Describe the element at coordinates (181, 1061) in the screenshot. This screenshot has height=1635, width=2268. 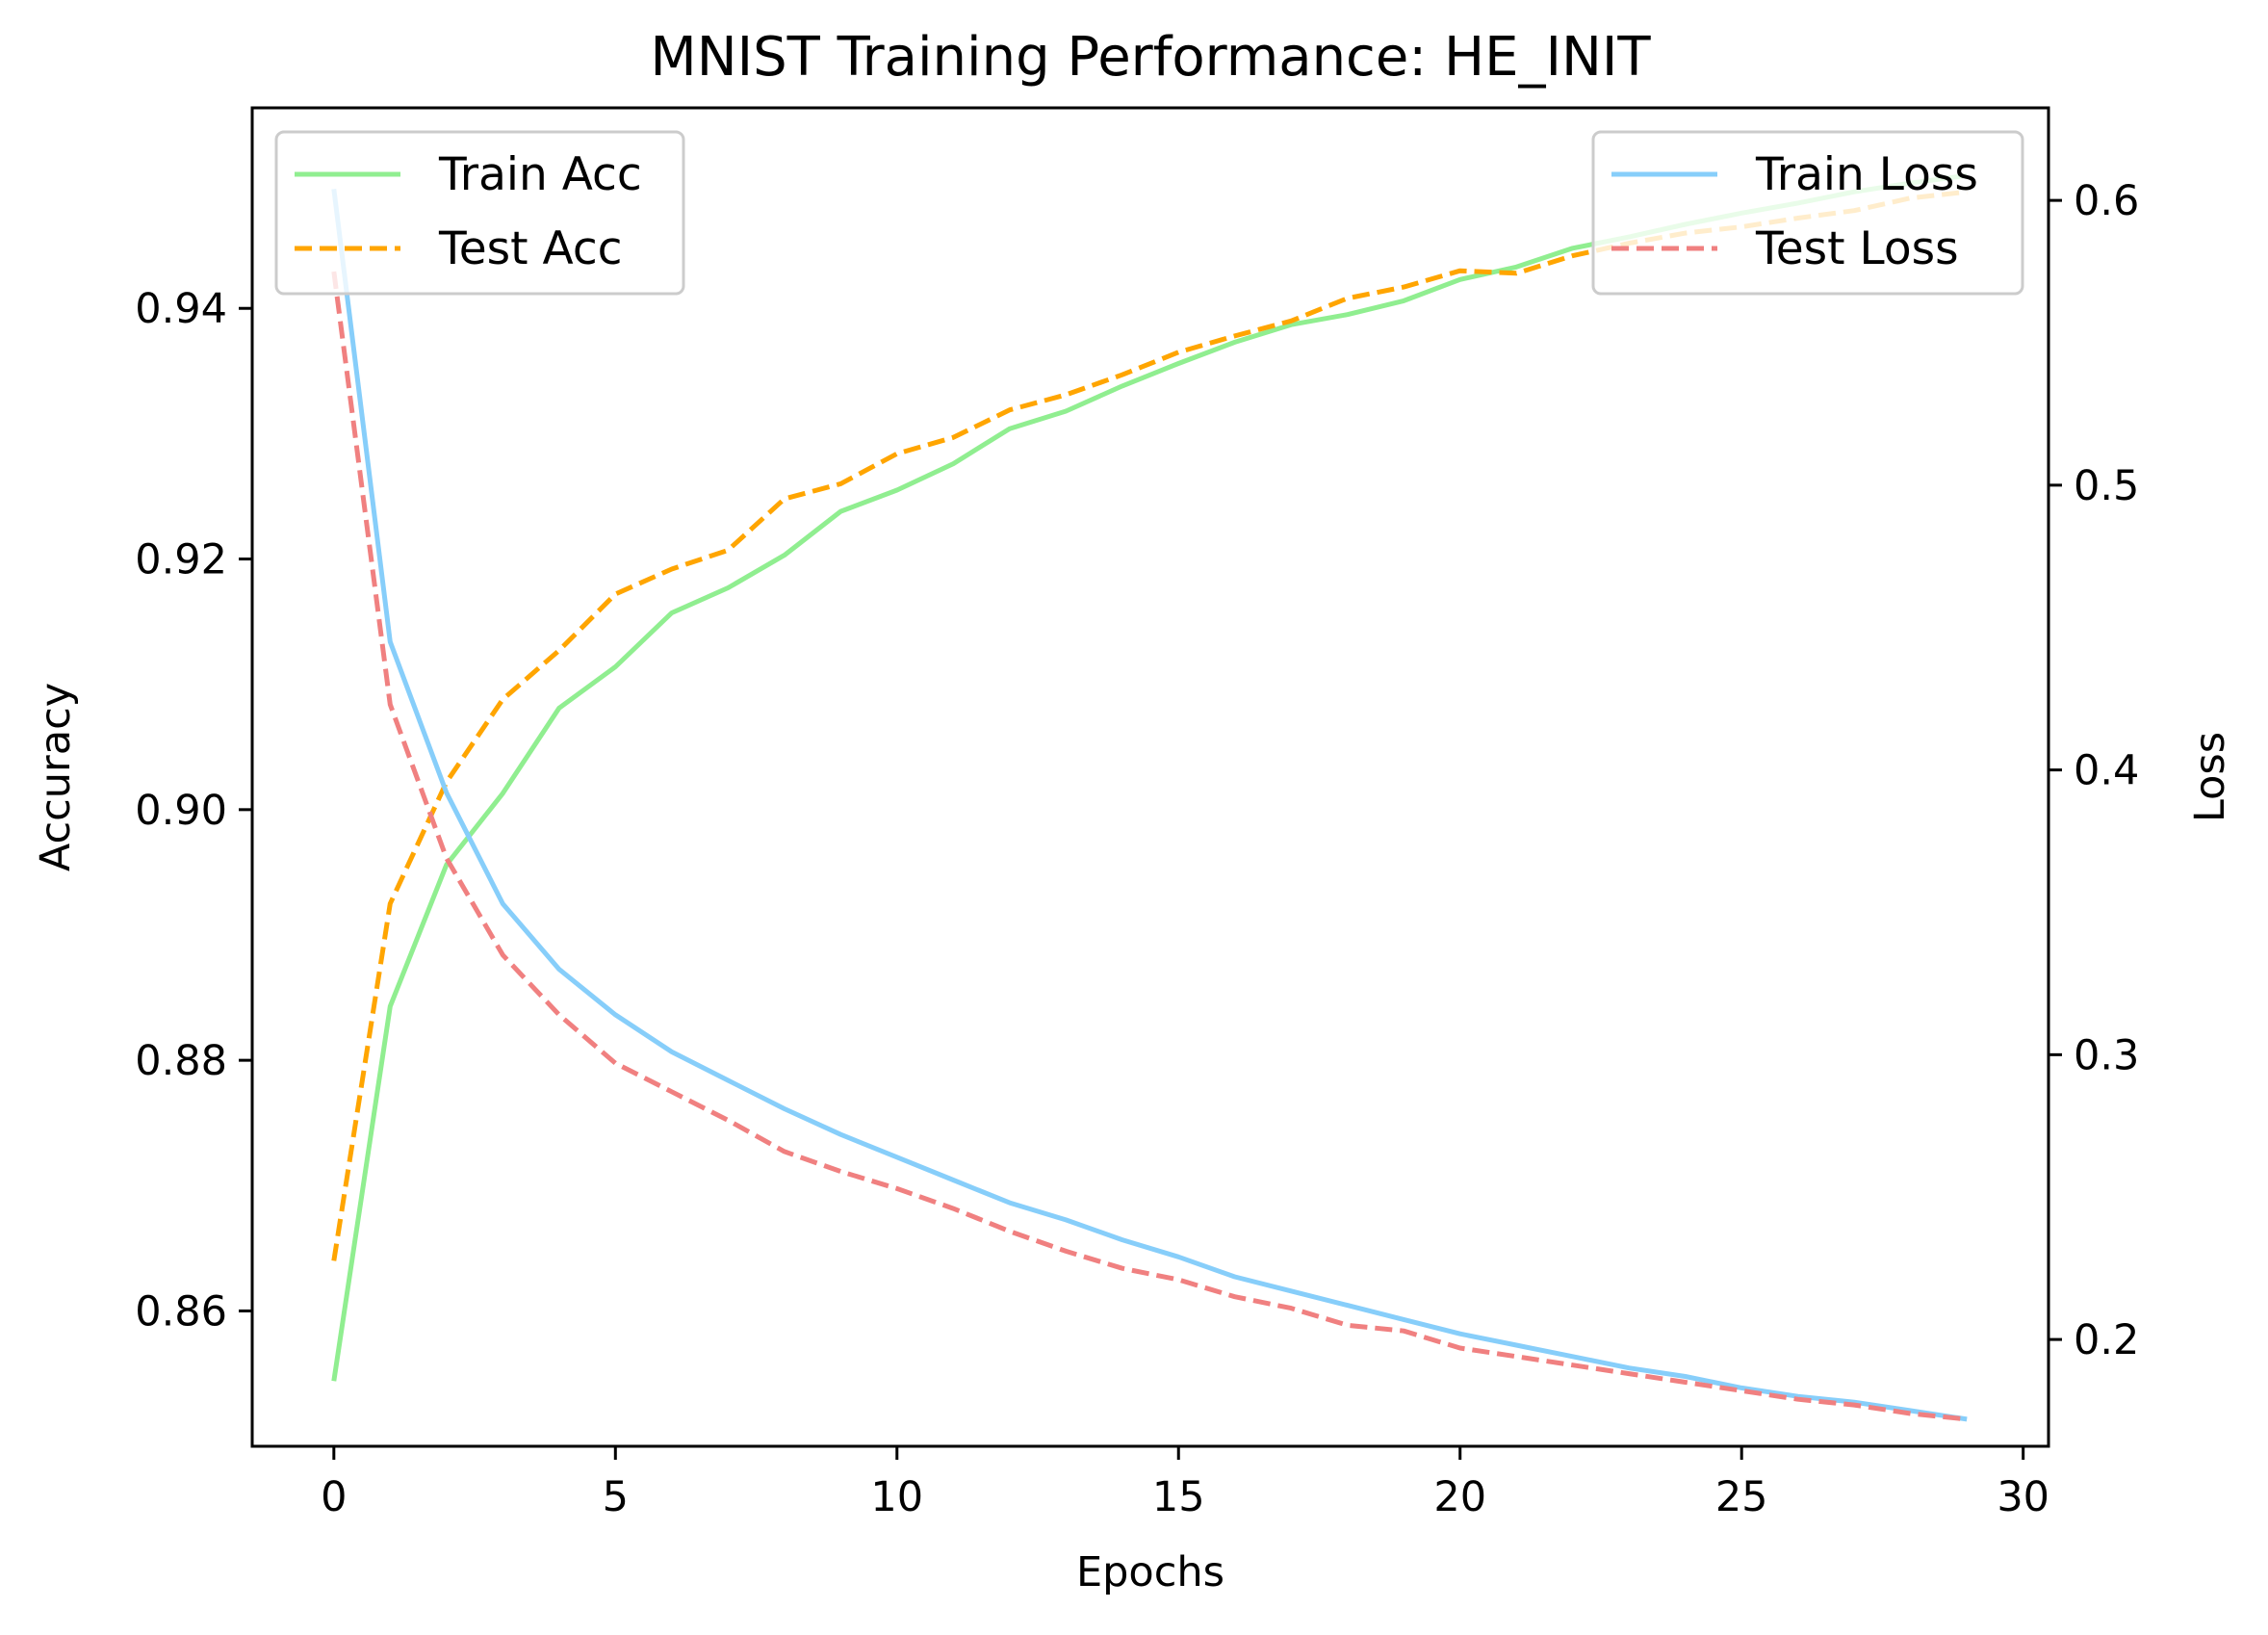
I see `y-left-tick-label: 0.88` at that location.